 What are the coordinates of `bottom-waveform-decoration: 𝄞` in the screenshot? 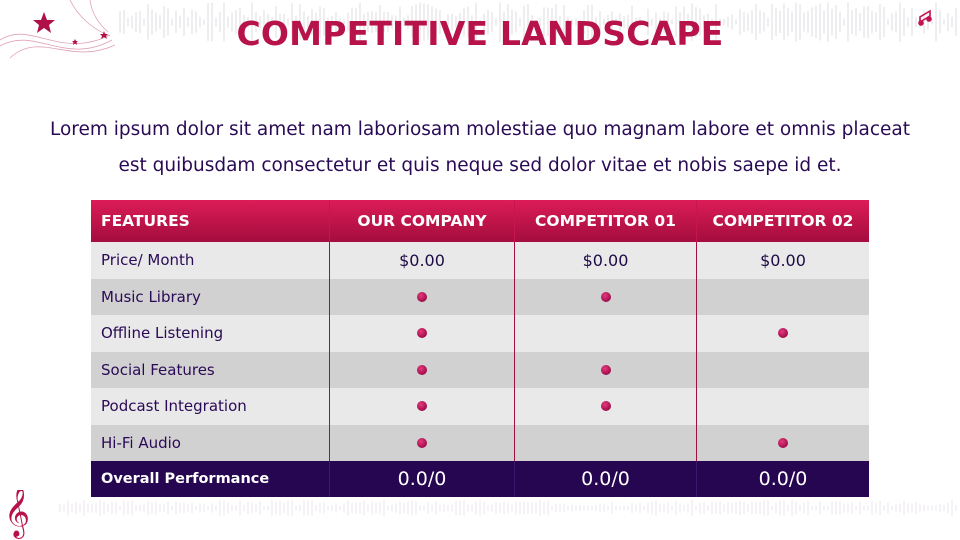 It's located at (480, 514).